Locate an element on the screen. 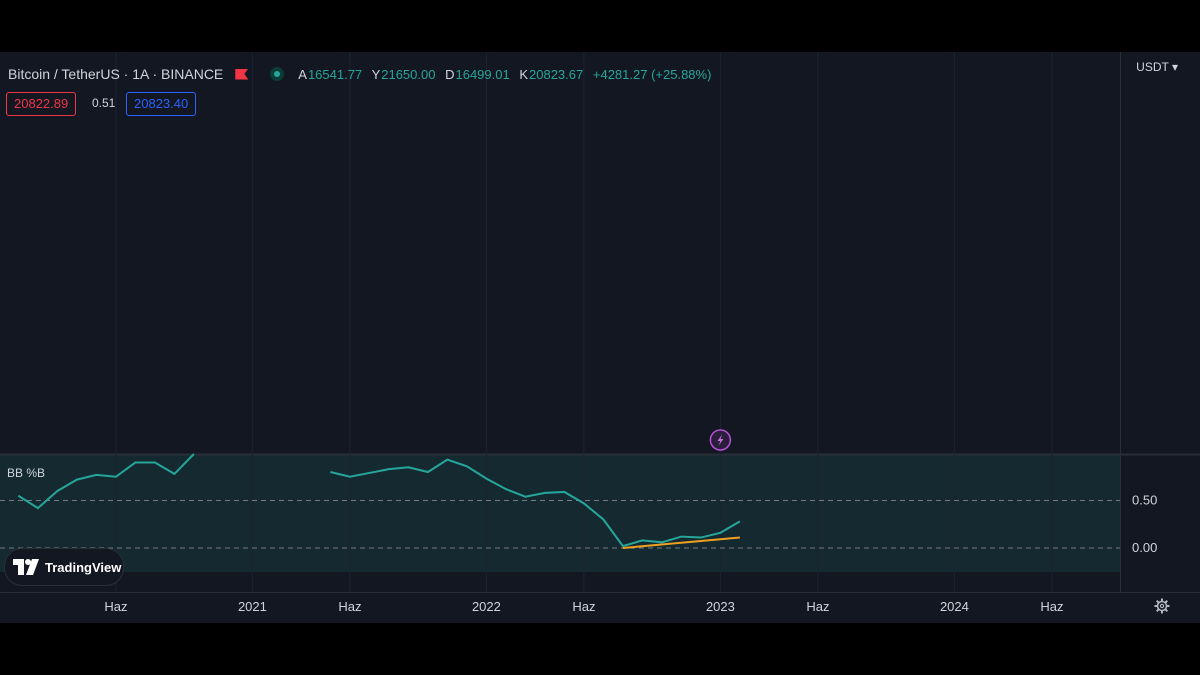  indicator-tick-label: 0.50 is located at coordinates (1144, 500).